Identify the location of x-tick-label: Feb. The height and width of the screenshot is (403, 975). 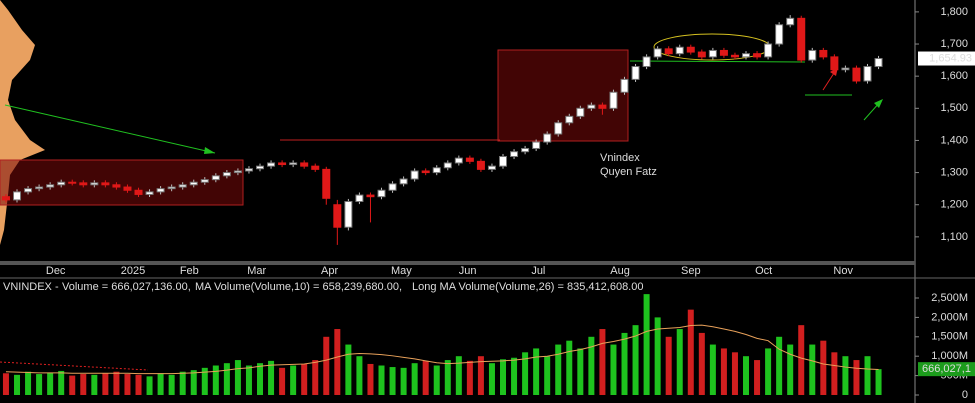
(189, 271).